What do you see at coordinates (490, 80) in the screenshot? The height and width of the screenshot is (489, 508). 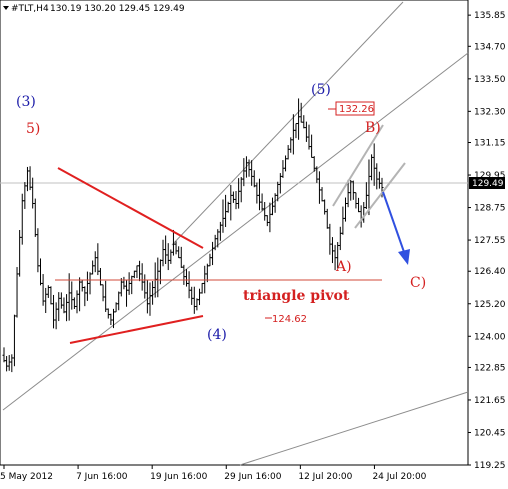 I see `y-tick-label: 133.50` at bounding box center [490, 80].